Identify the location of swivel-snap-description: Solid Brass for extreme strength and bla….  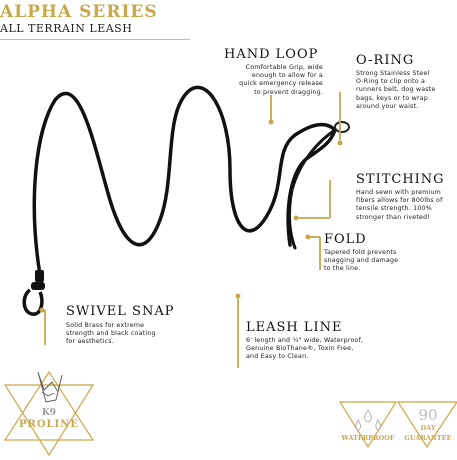
(111, 334).